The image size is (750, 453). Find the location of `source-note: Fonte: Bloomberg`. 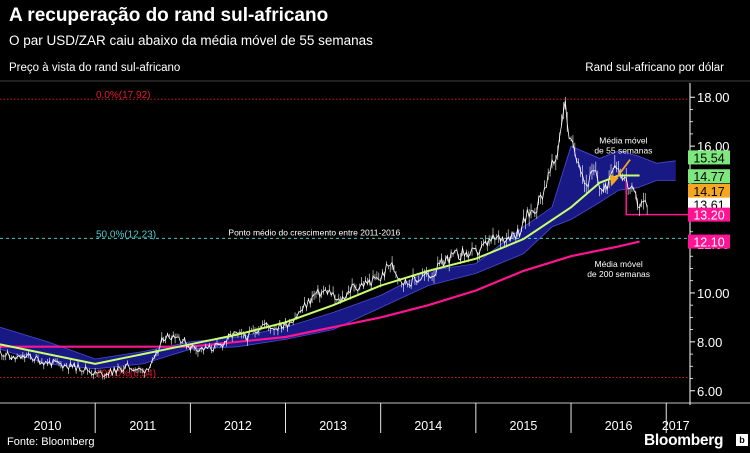

source-note: Fonte: Bloomberg is located at coordinates (51, 442).